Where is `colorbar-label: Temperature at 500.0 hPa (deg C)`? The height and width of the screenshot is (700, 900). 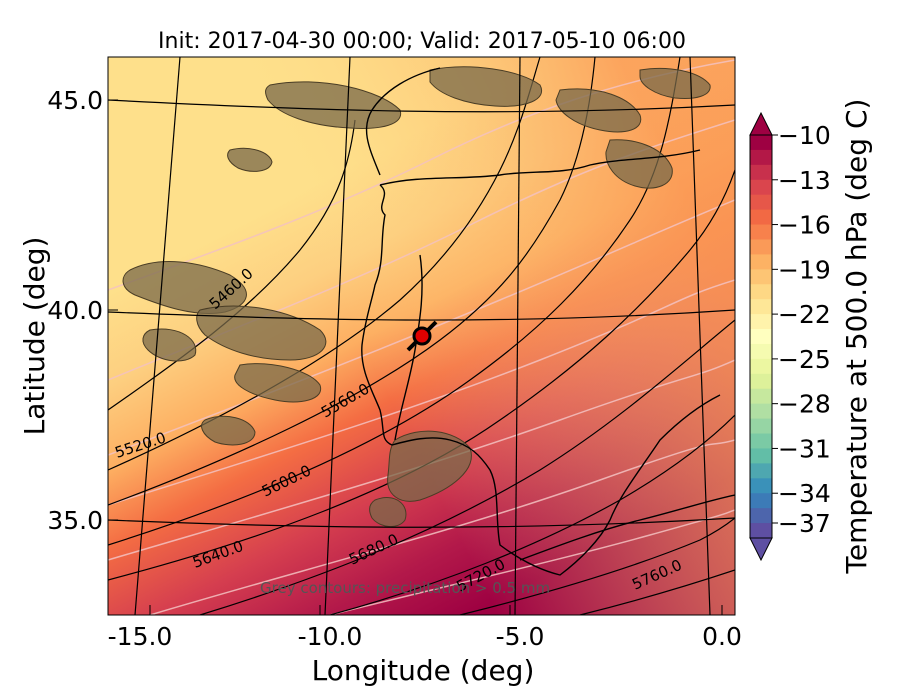 colorbar-label: Temperature at 500.0 hPa (deg C) is located at coordinates (856, 337).